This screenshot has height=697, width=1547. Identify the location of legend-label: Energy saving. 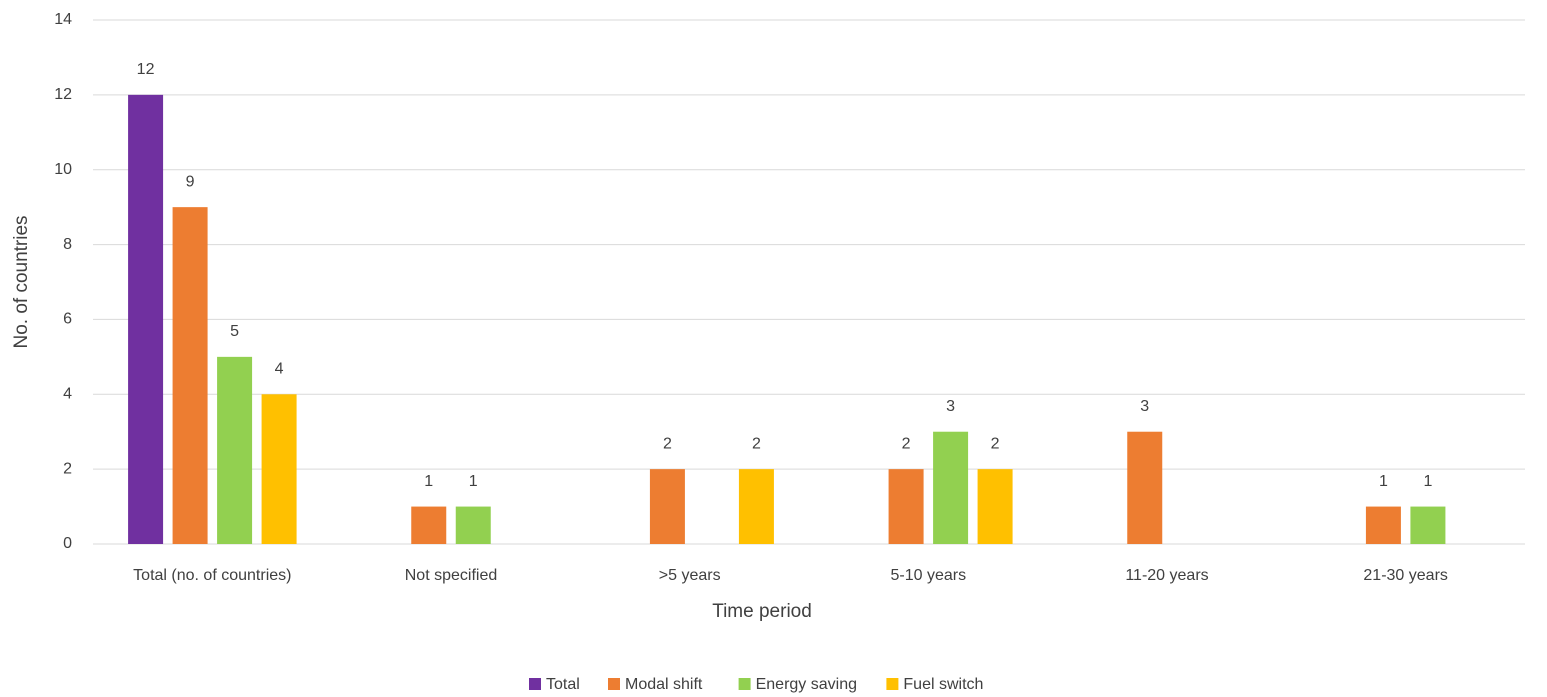
(806, 684).